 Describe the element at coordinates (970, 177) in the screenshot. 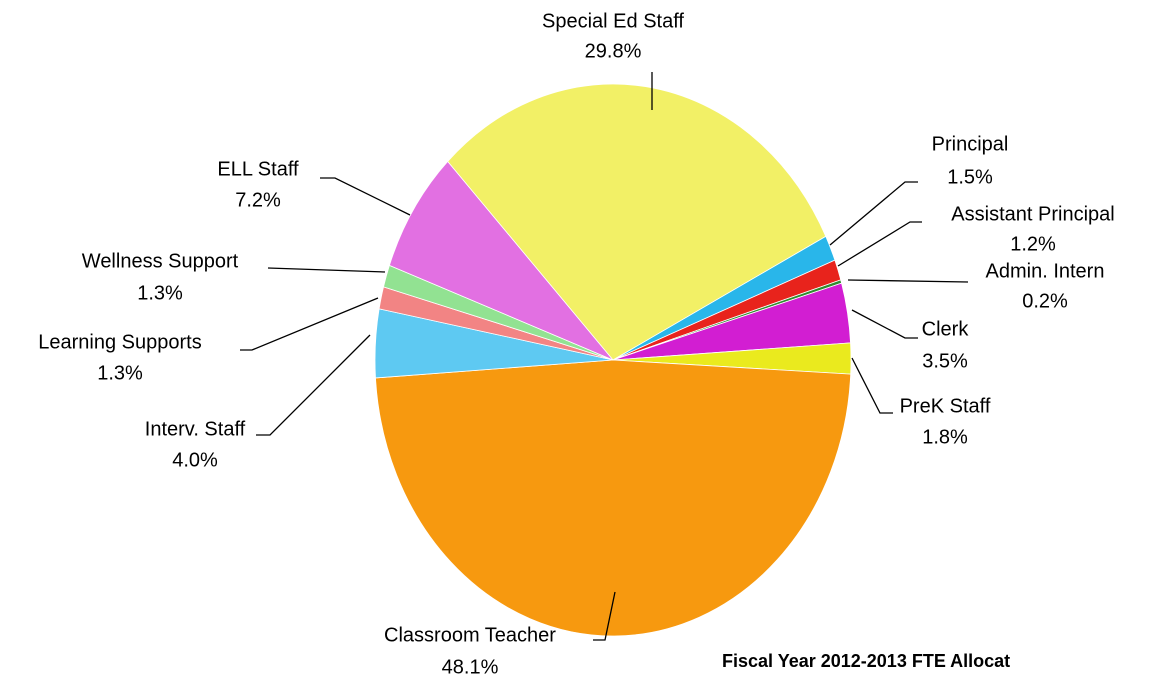

I see `value-label: 1.5%` at that location.